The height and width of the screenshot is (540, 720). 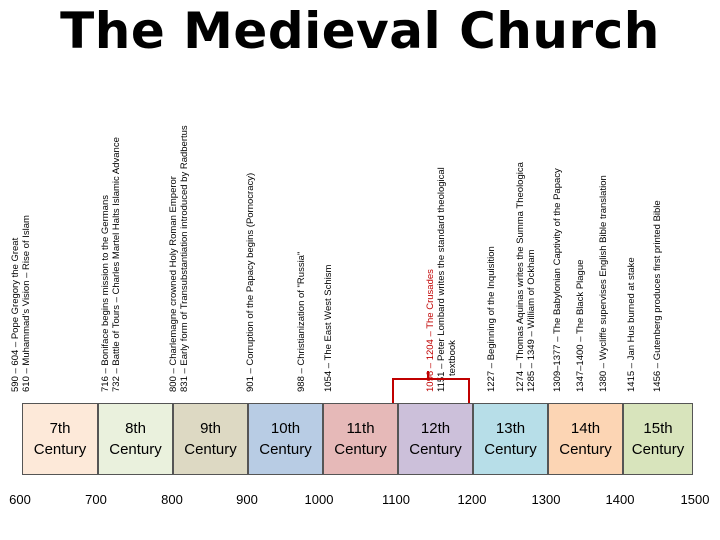 I want to click on event-line: 1347–1400 – The Black Plague, so click(x=580, y=325).